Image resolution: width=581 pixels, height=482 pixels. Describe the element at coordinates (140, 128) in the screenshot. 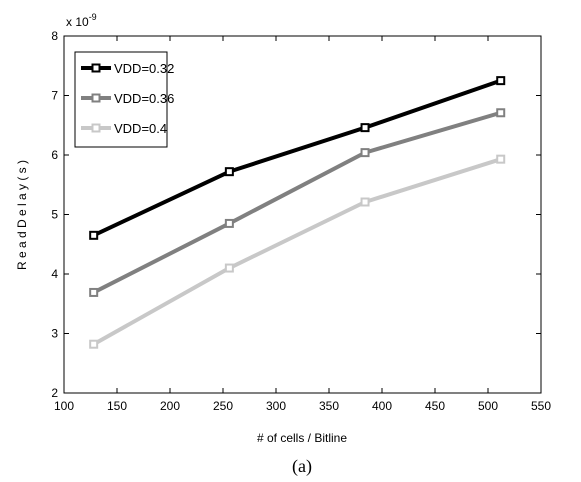

I see `legend-label: VDD=0.4` at that location.